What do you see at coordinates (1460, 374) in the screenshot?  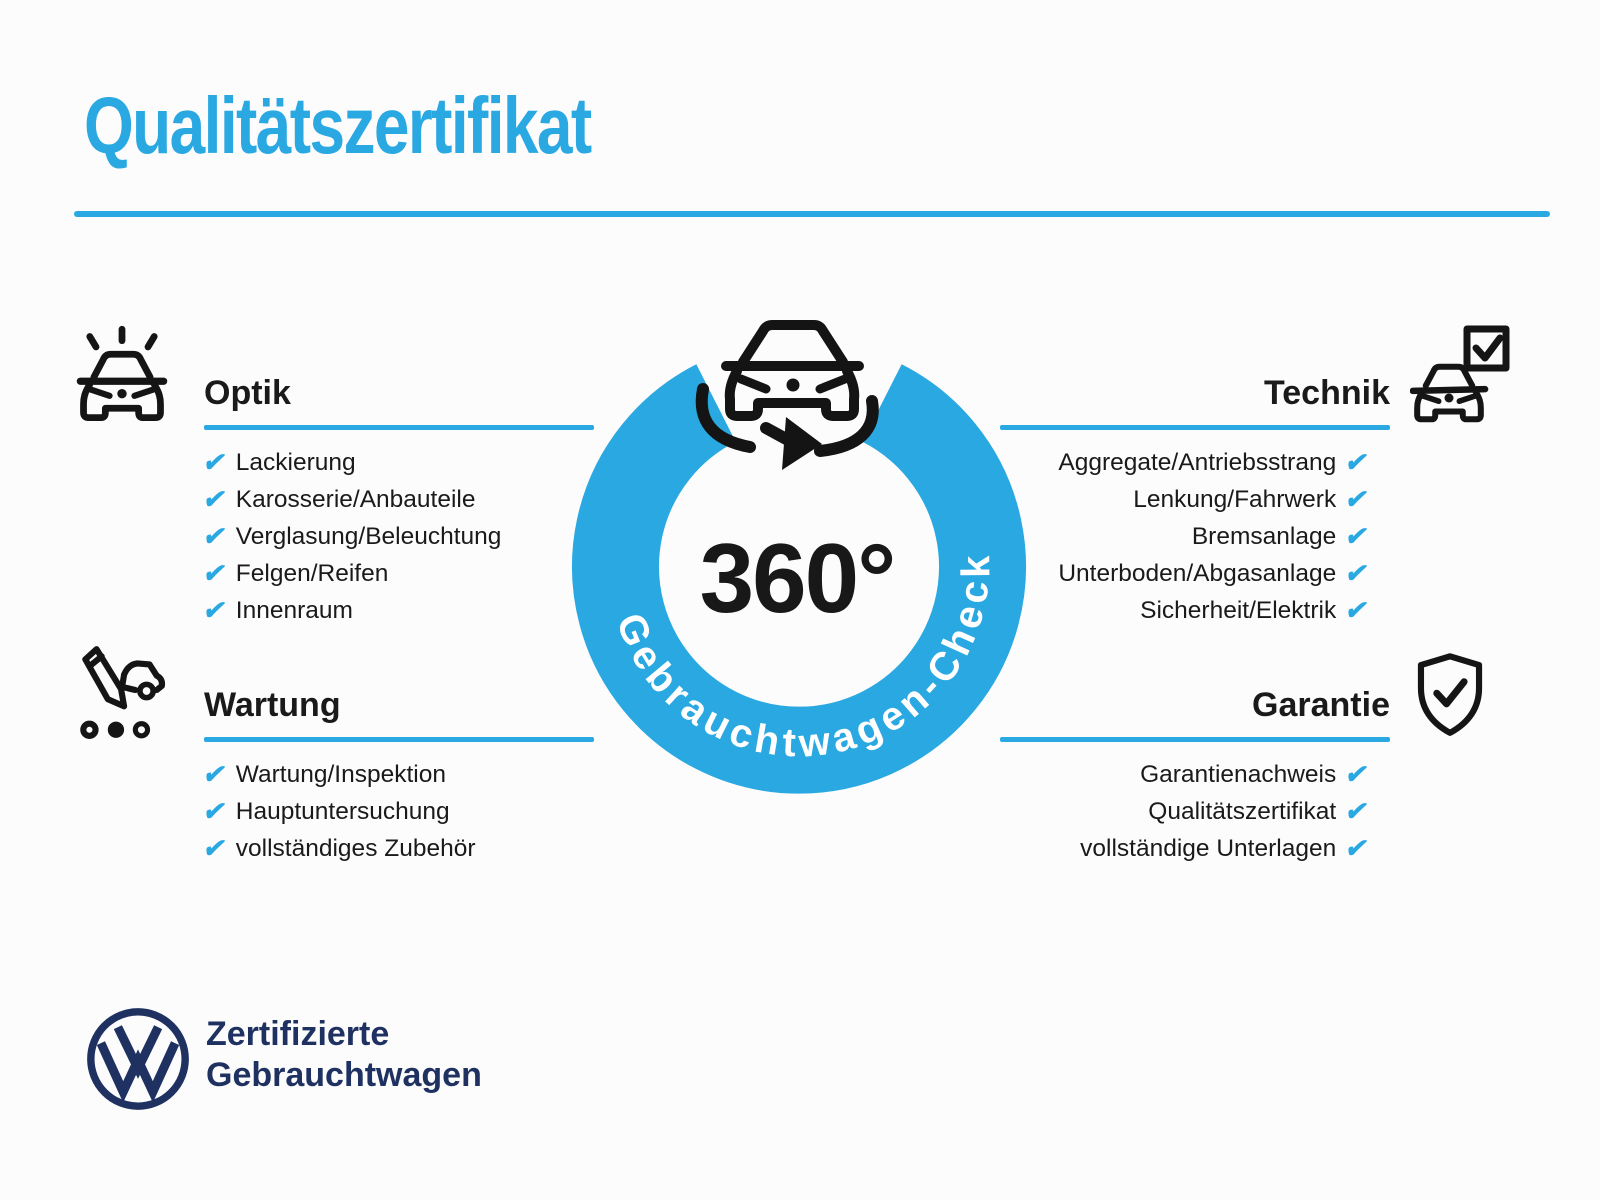 I see `car-checkbox-icon` at bounding box center [1460, 374].